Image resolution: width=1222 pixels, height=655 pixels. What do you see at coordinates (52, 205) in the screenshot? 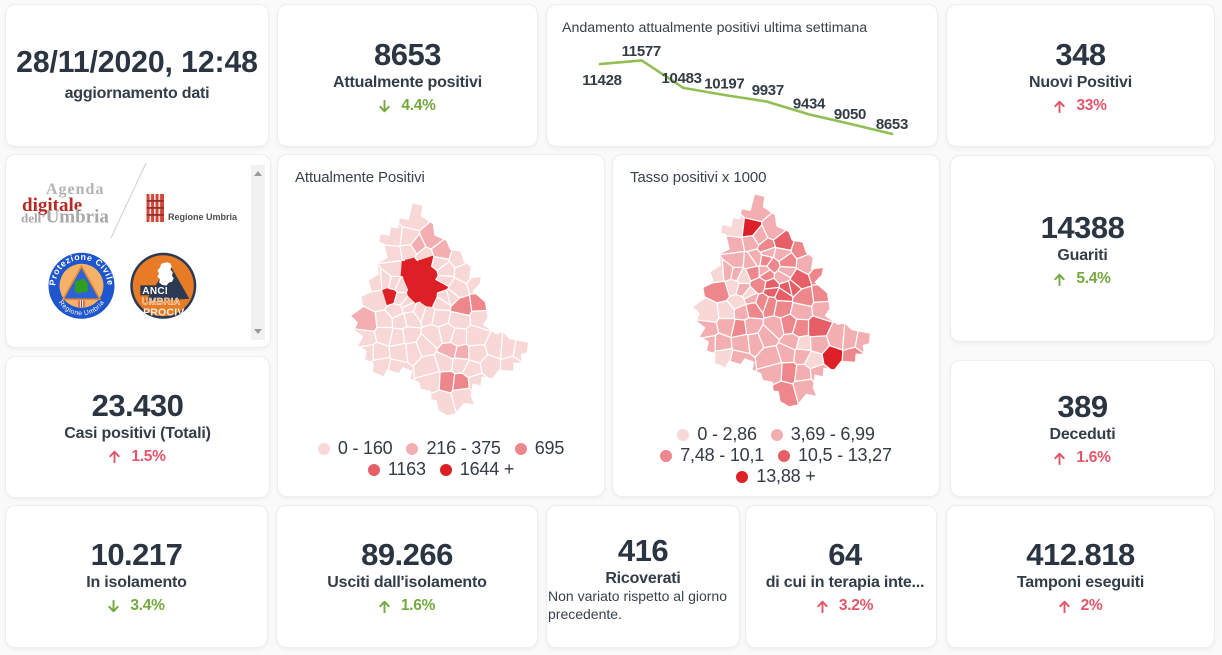
I see `svg-text: digitale` at bounding box center [52, 205].